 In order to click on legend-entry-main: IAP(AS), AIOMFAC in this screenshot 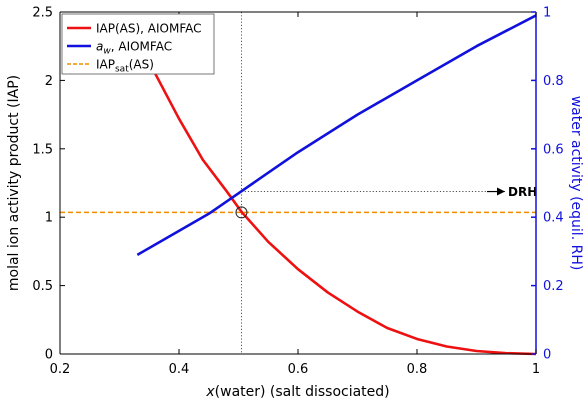, I will do `click(149, 29)`.